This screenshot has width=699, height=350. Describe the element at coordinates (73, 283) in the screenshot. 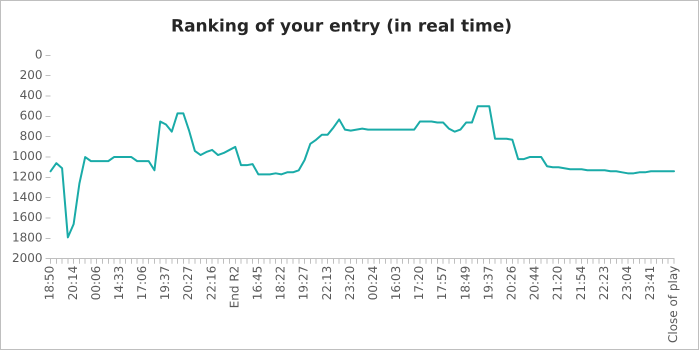

I see `x-tick-label: 20:14` at that location.